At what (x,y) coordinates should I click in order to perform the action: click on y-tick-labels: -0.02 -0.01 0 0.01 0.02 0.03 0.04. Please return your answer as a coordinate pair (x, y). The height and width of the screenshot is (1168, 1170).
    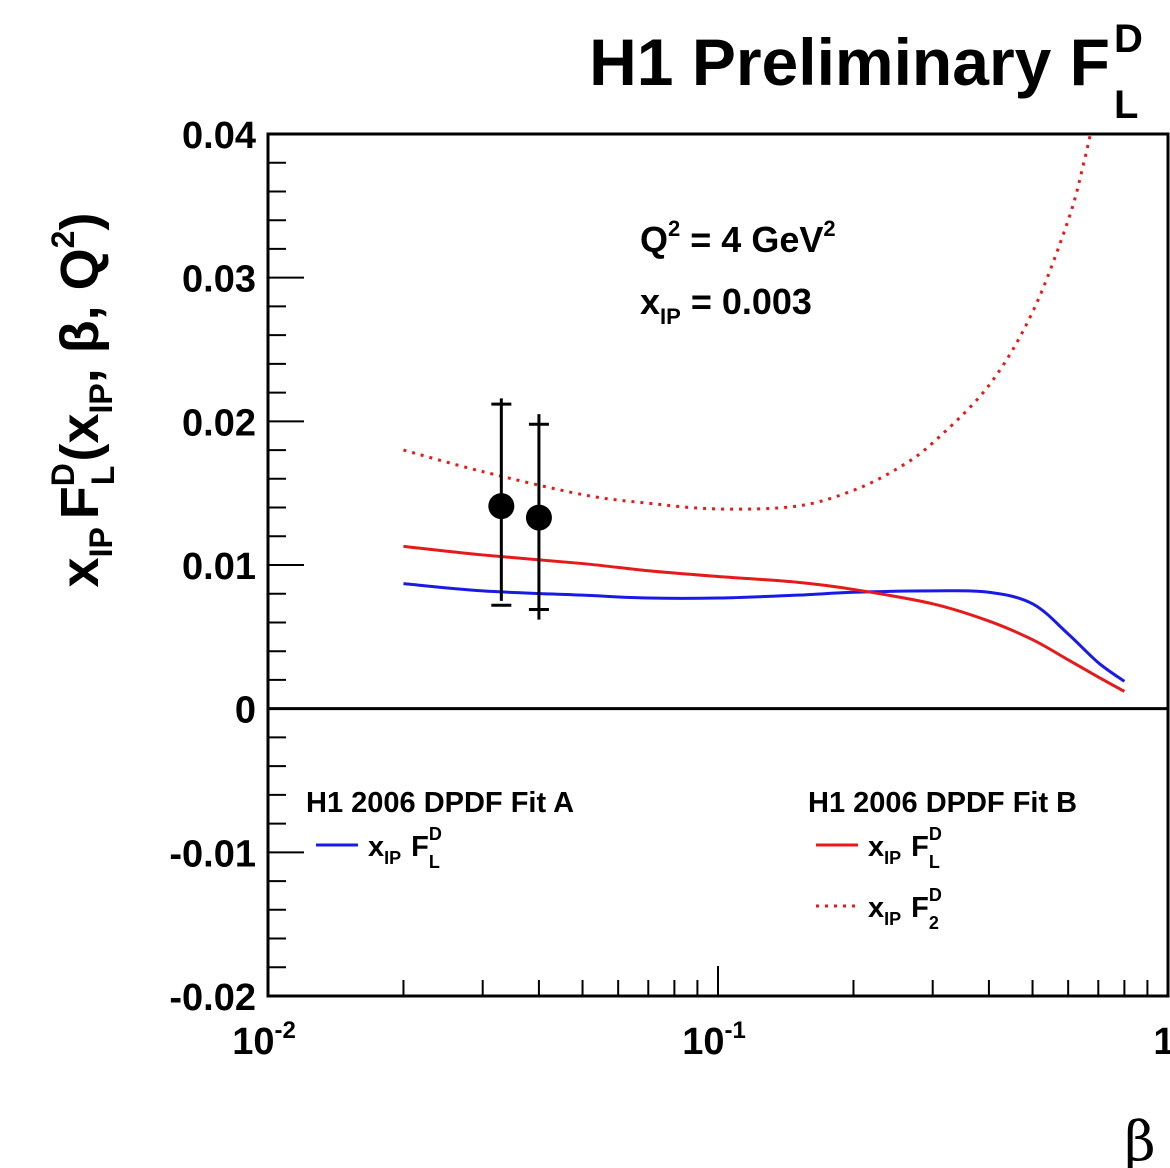
    Looking at the image, I should click on (212, 567).